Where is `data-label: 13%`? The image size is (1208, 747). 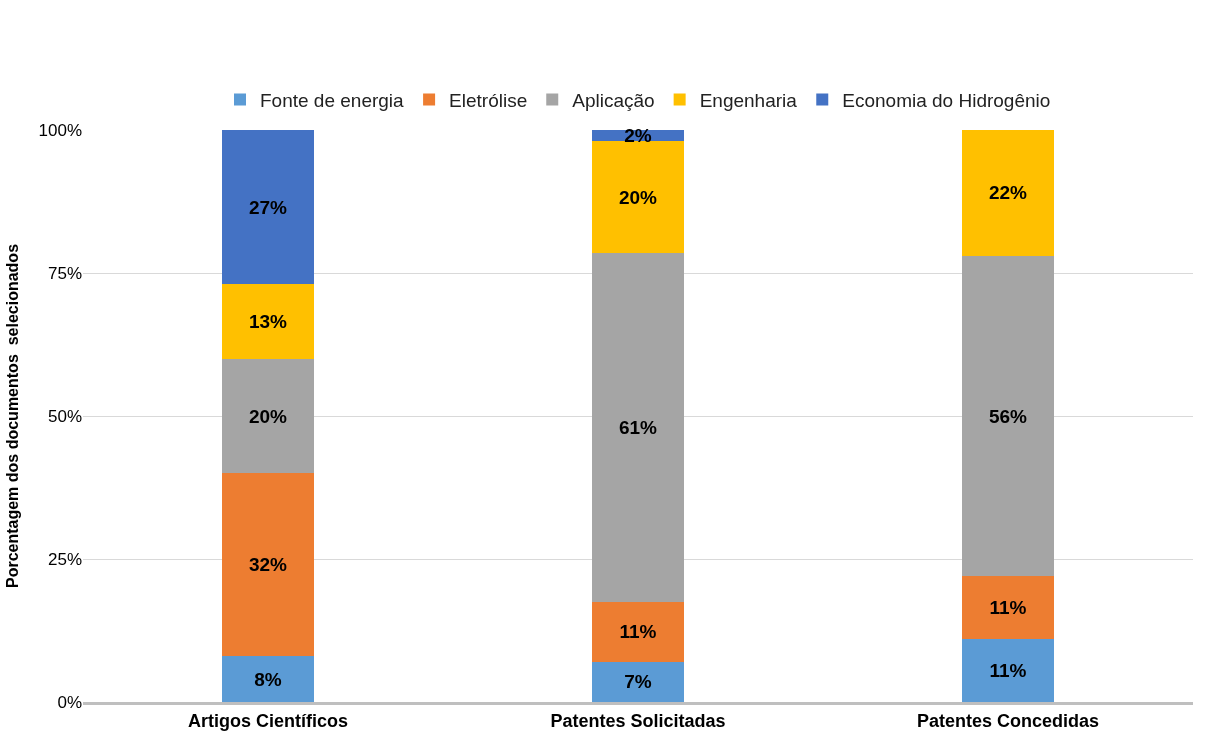 data-label: 13% is located at coordinates (268, 322).